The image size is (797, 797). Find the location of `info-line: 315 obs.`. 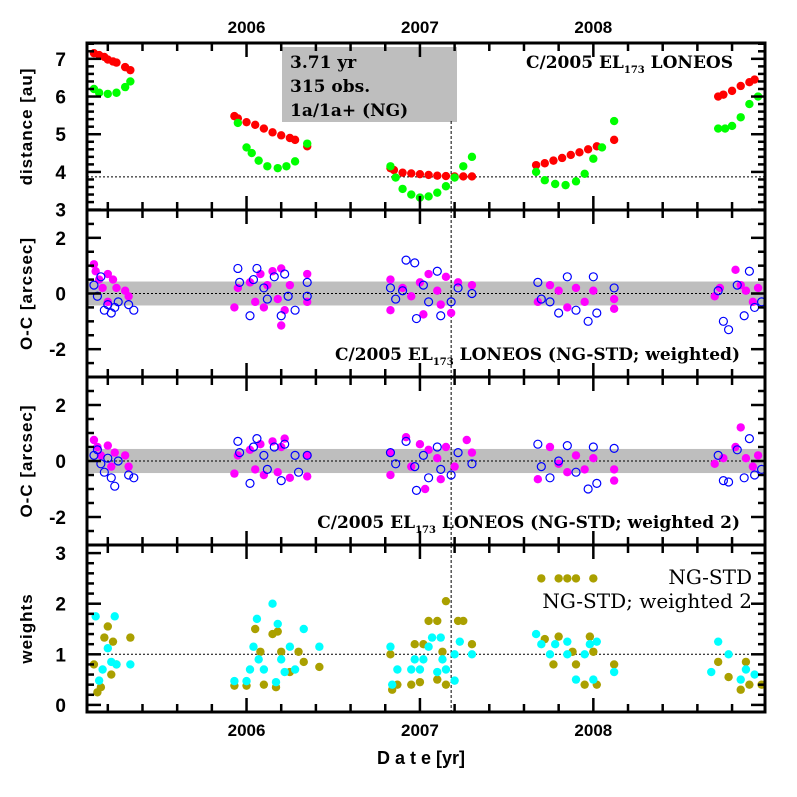

info-line: 315 obs. is located at coordinates (330, 87).